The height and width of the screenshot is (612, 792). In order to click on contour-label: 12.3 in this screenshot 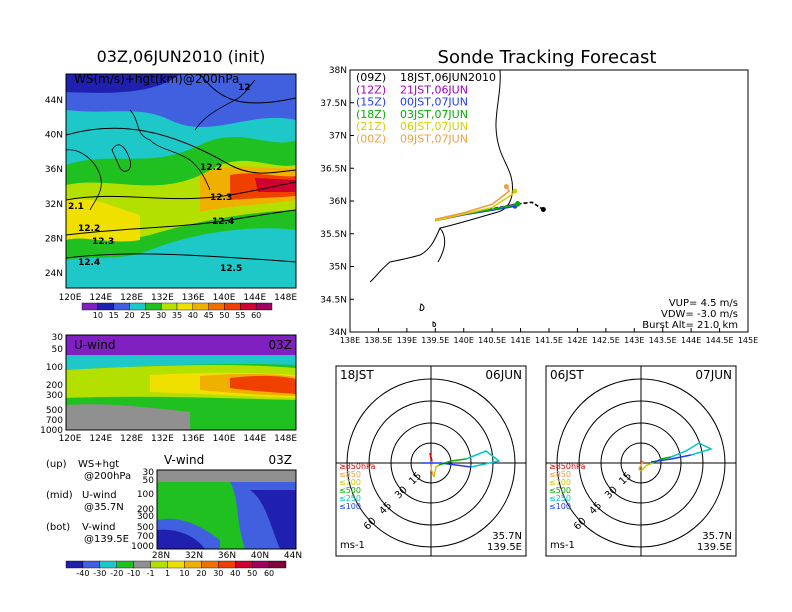, I will do `click(221, 198)`.